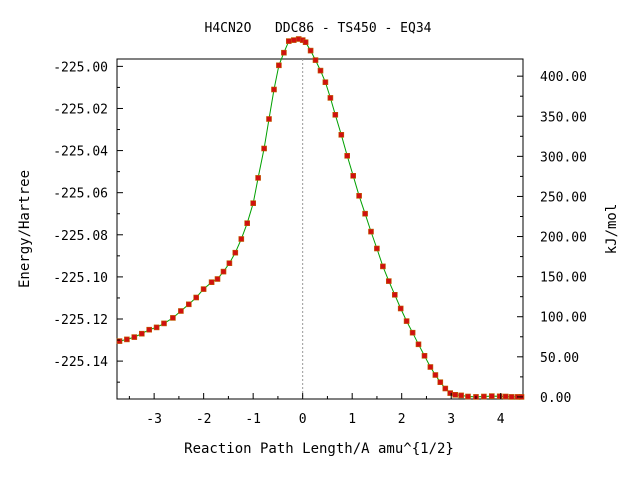  What do you see at coordinates (319, 449) in the screenshot?
I see `x-axis-label: Reaction Path Length/A amu^{1/2}` at bounding box center [319, 449].